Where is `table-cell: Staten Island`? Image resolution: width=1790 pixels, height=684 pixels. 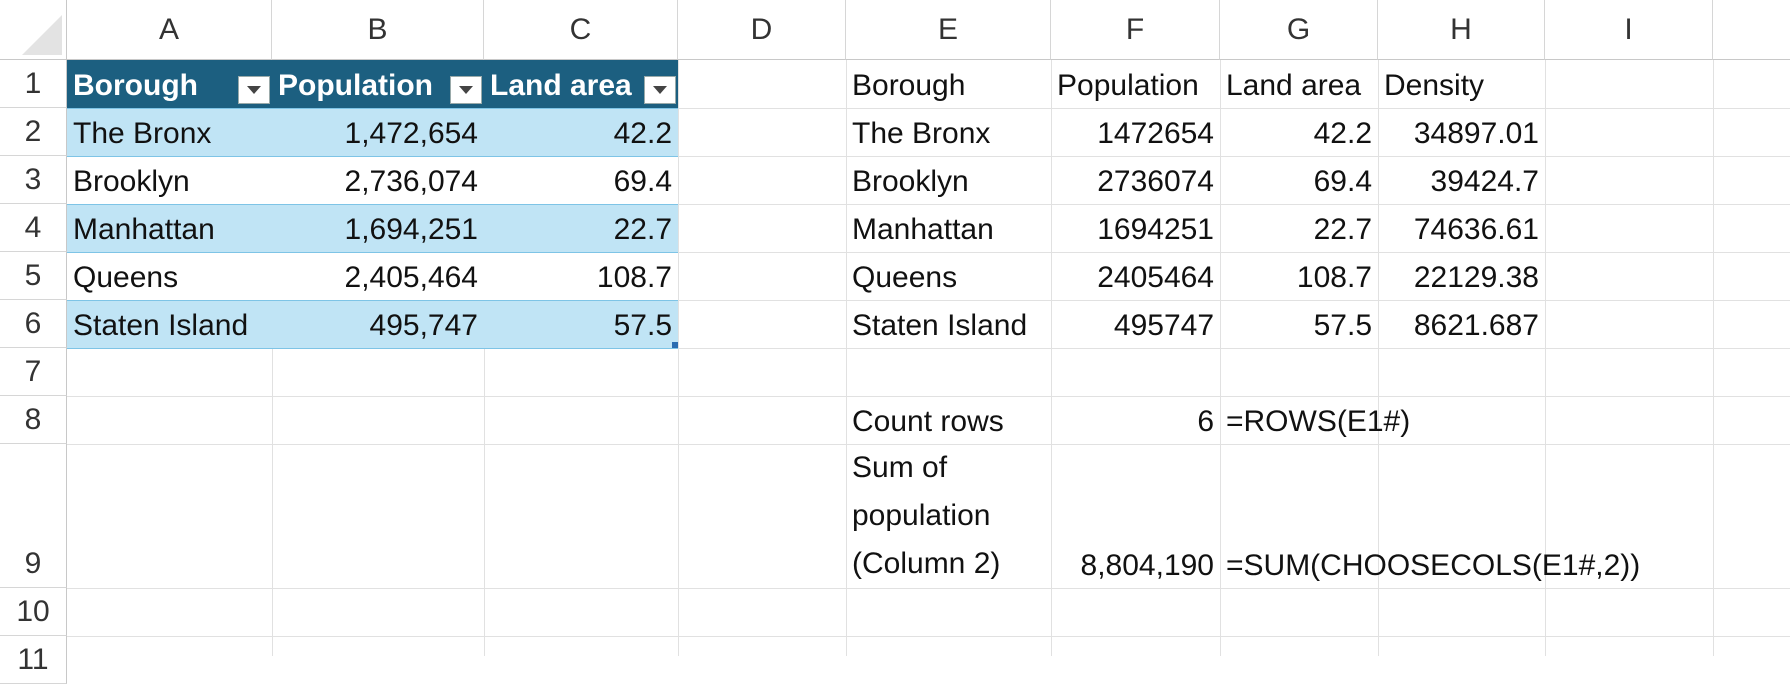
table-cell: Staten Island is located at coordinates (169, 324).